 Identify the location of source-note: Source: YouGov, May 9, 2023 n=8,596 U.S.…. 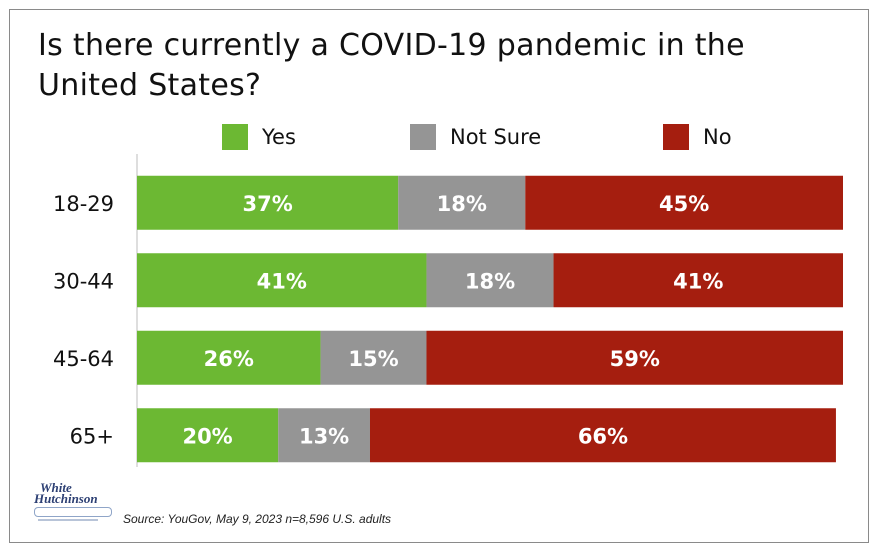
(257, 519).